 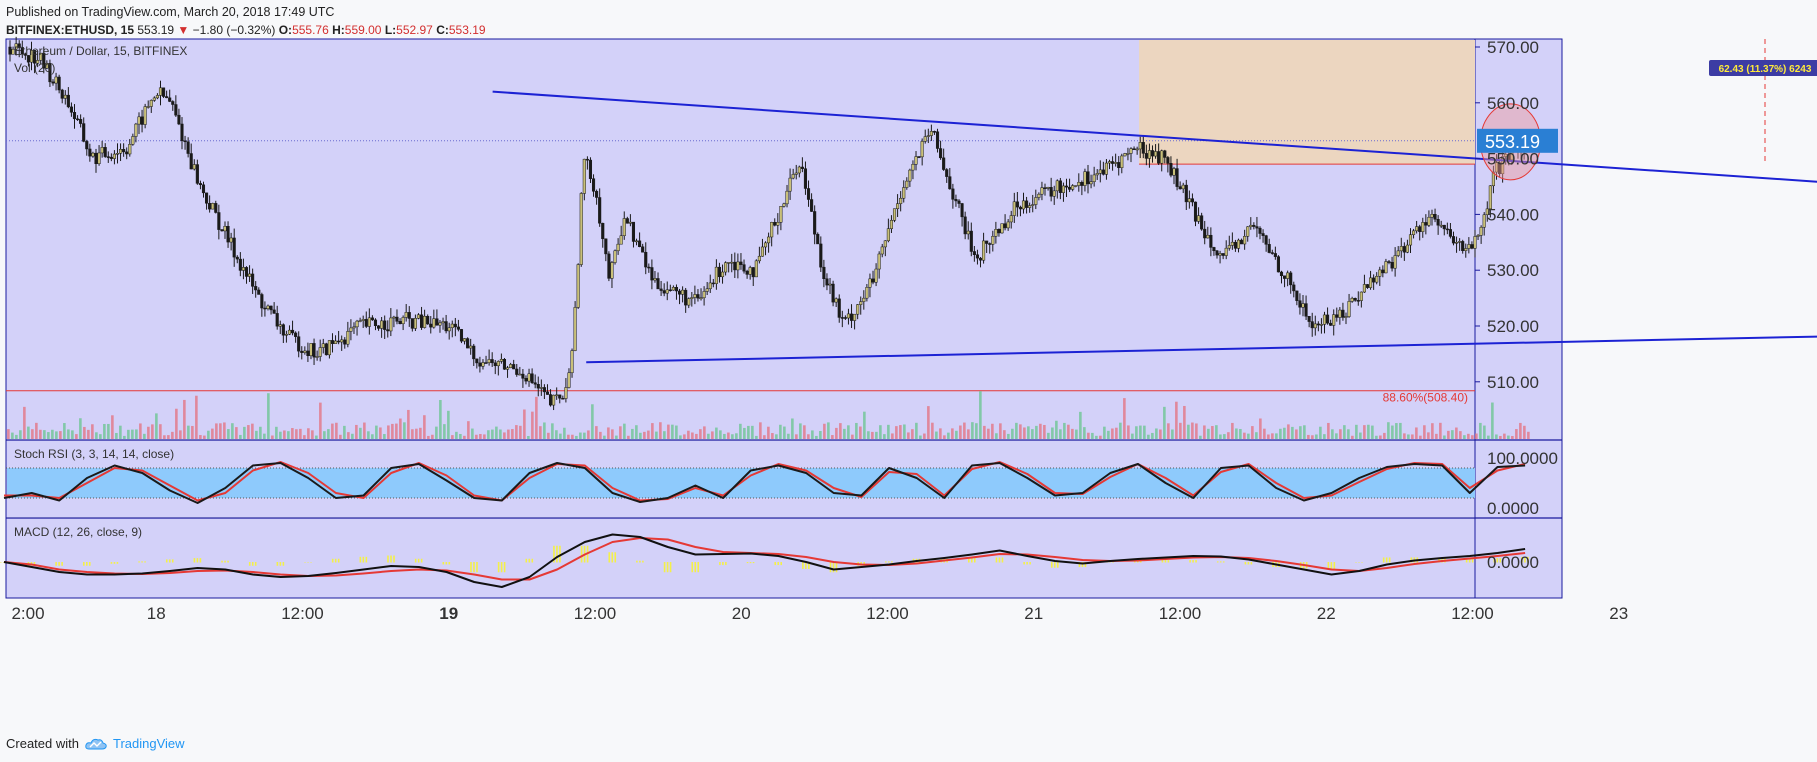 What do you see at coordinates (390, 30) in the screenshot?
I see `low-label: L:` at bounding box center [390, 30].